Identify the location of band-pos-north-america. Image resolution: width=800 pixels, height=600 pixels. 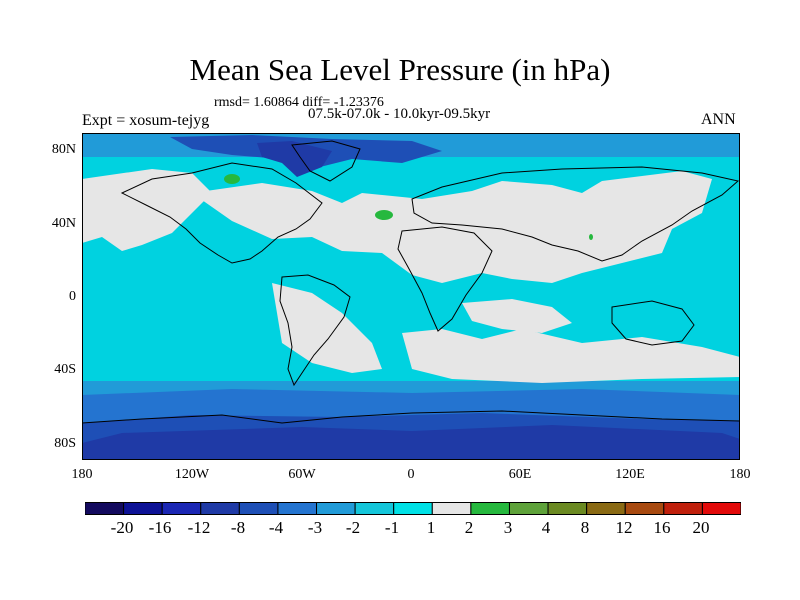
(232, 179).